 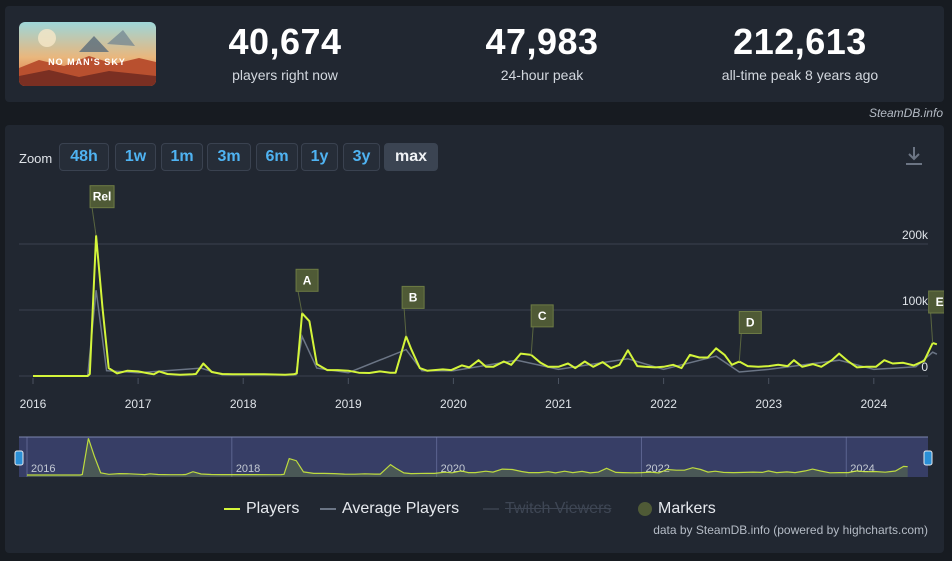 I want to click on x-tick-label: 2022, so click(x=663, y=404).